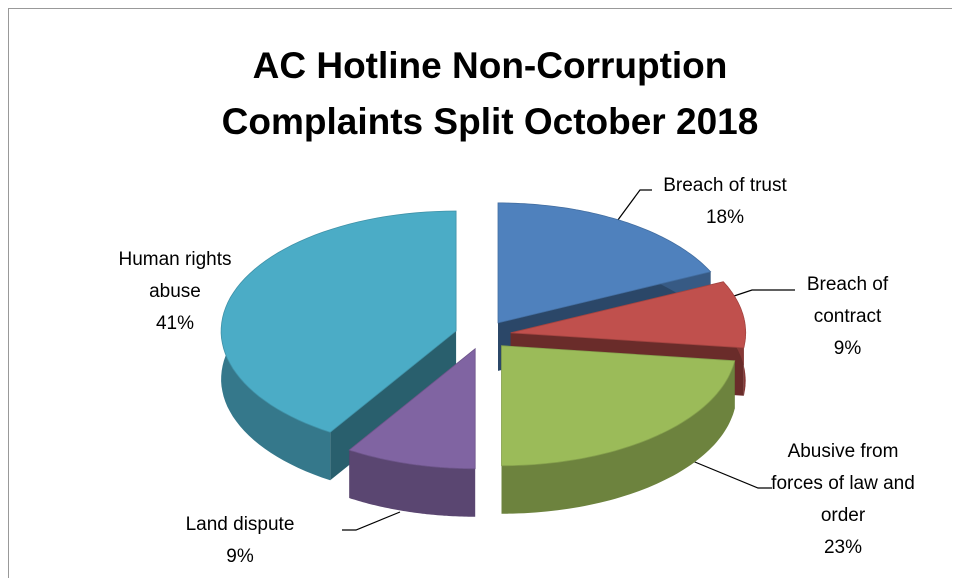 This screenshot has height=578, width=954. Describe the element at coordinates (725, 217) in the screenshot. I see `label-value: 18%` at that location.